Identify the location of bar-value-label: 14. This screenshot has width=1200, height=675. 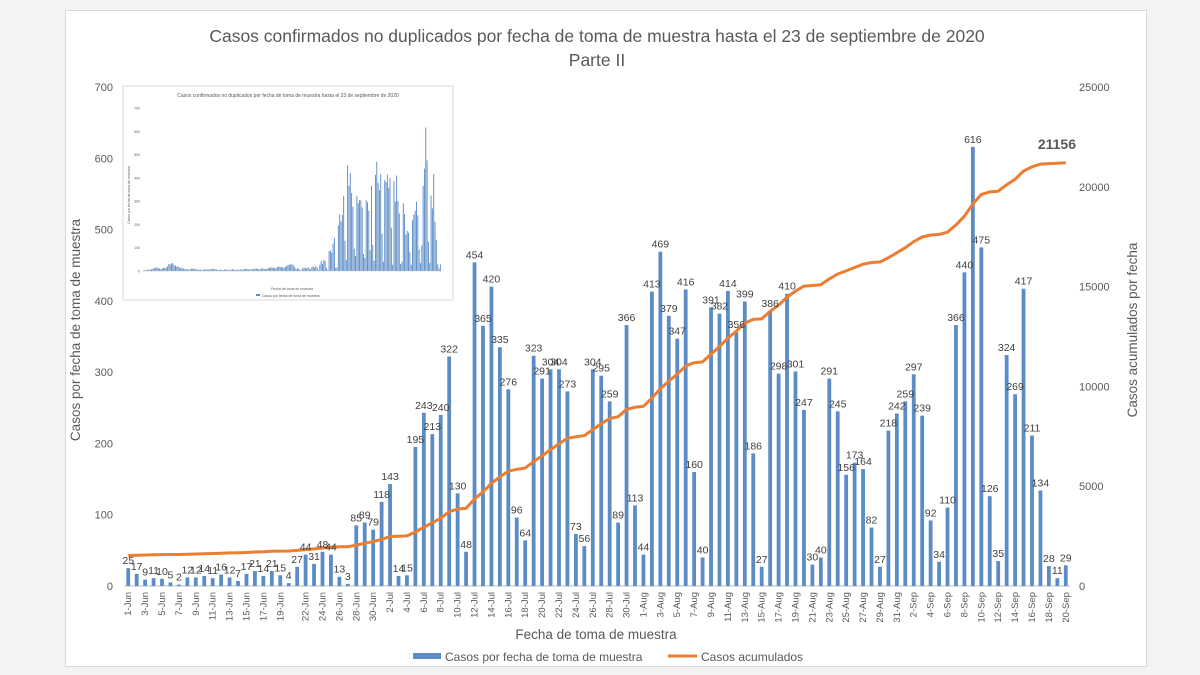
(264, 569).